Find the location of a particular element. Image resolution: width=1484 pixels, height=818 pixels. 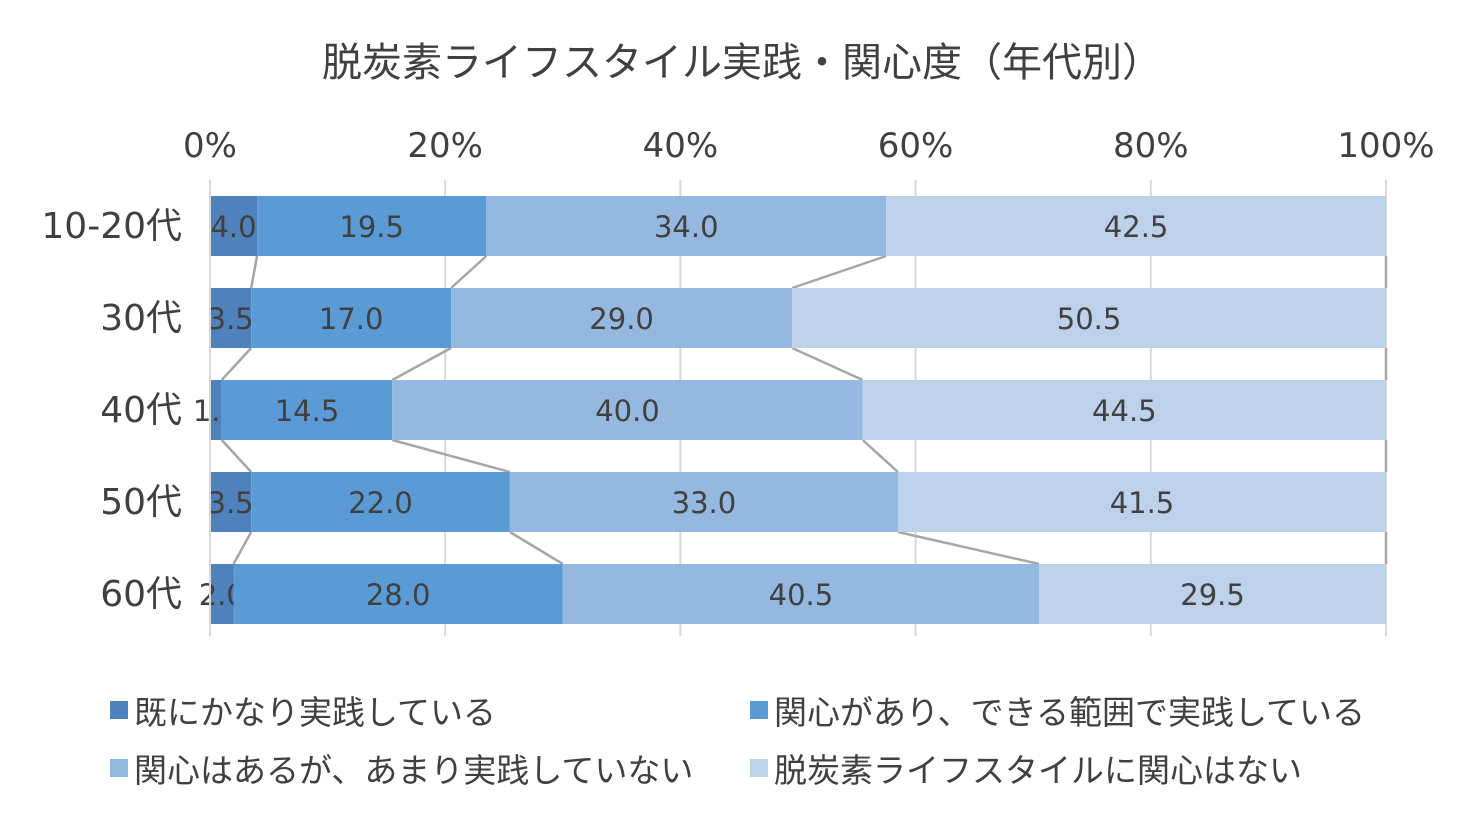

data-label: 19.5 is located at coordinates (371, 227).